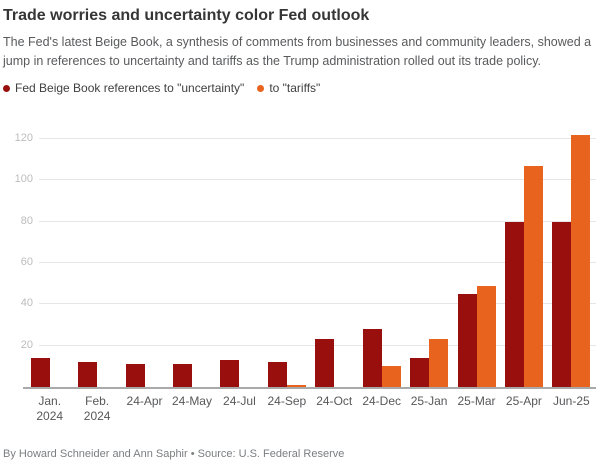 Image resolution: width=600 pixels, height=467 pixels. Describe the element at coordinates (191, 401) in the screenshot. I see `x-axis-label: 24-May` at that location.